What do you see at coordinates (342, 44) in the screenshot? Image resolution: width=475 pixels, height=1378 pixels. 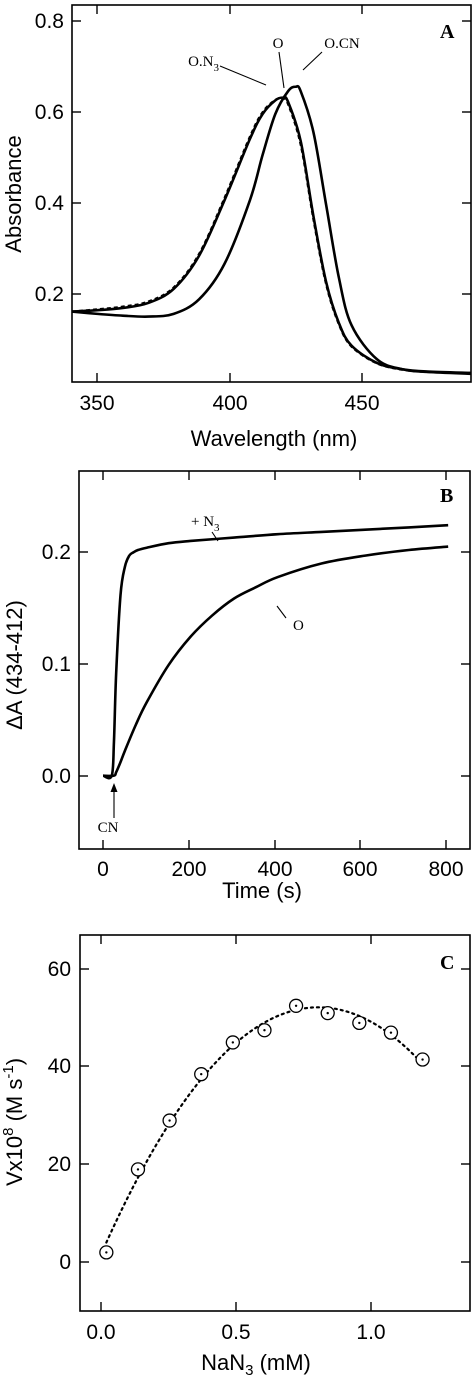 I see `panel-a-label-ocn: O.CN` at bounding box center [342, 44].